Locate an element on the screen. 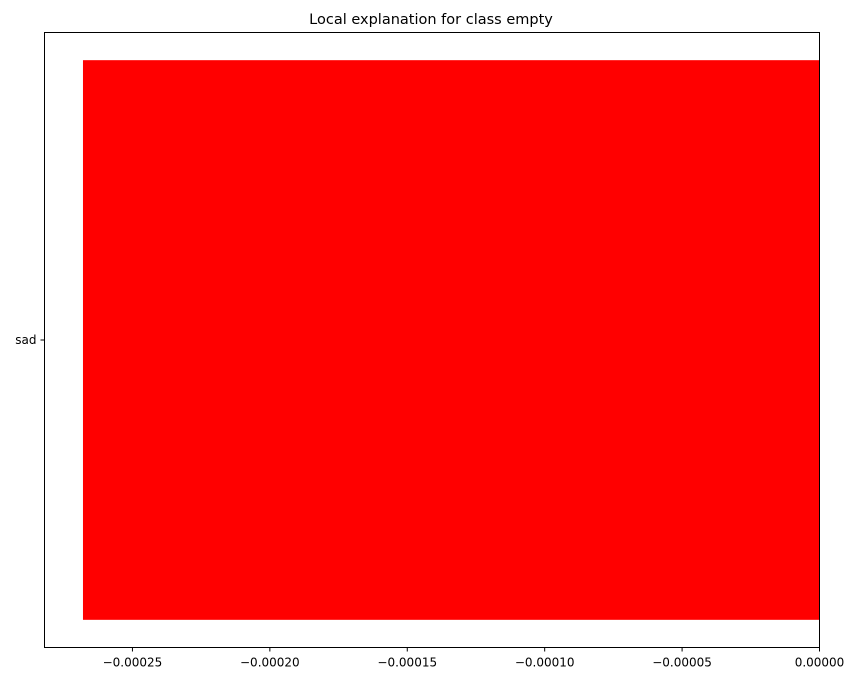 This screenshot has width=857, height=682. x-tick-label: −0.00005 is located at coordinates (682, 663).